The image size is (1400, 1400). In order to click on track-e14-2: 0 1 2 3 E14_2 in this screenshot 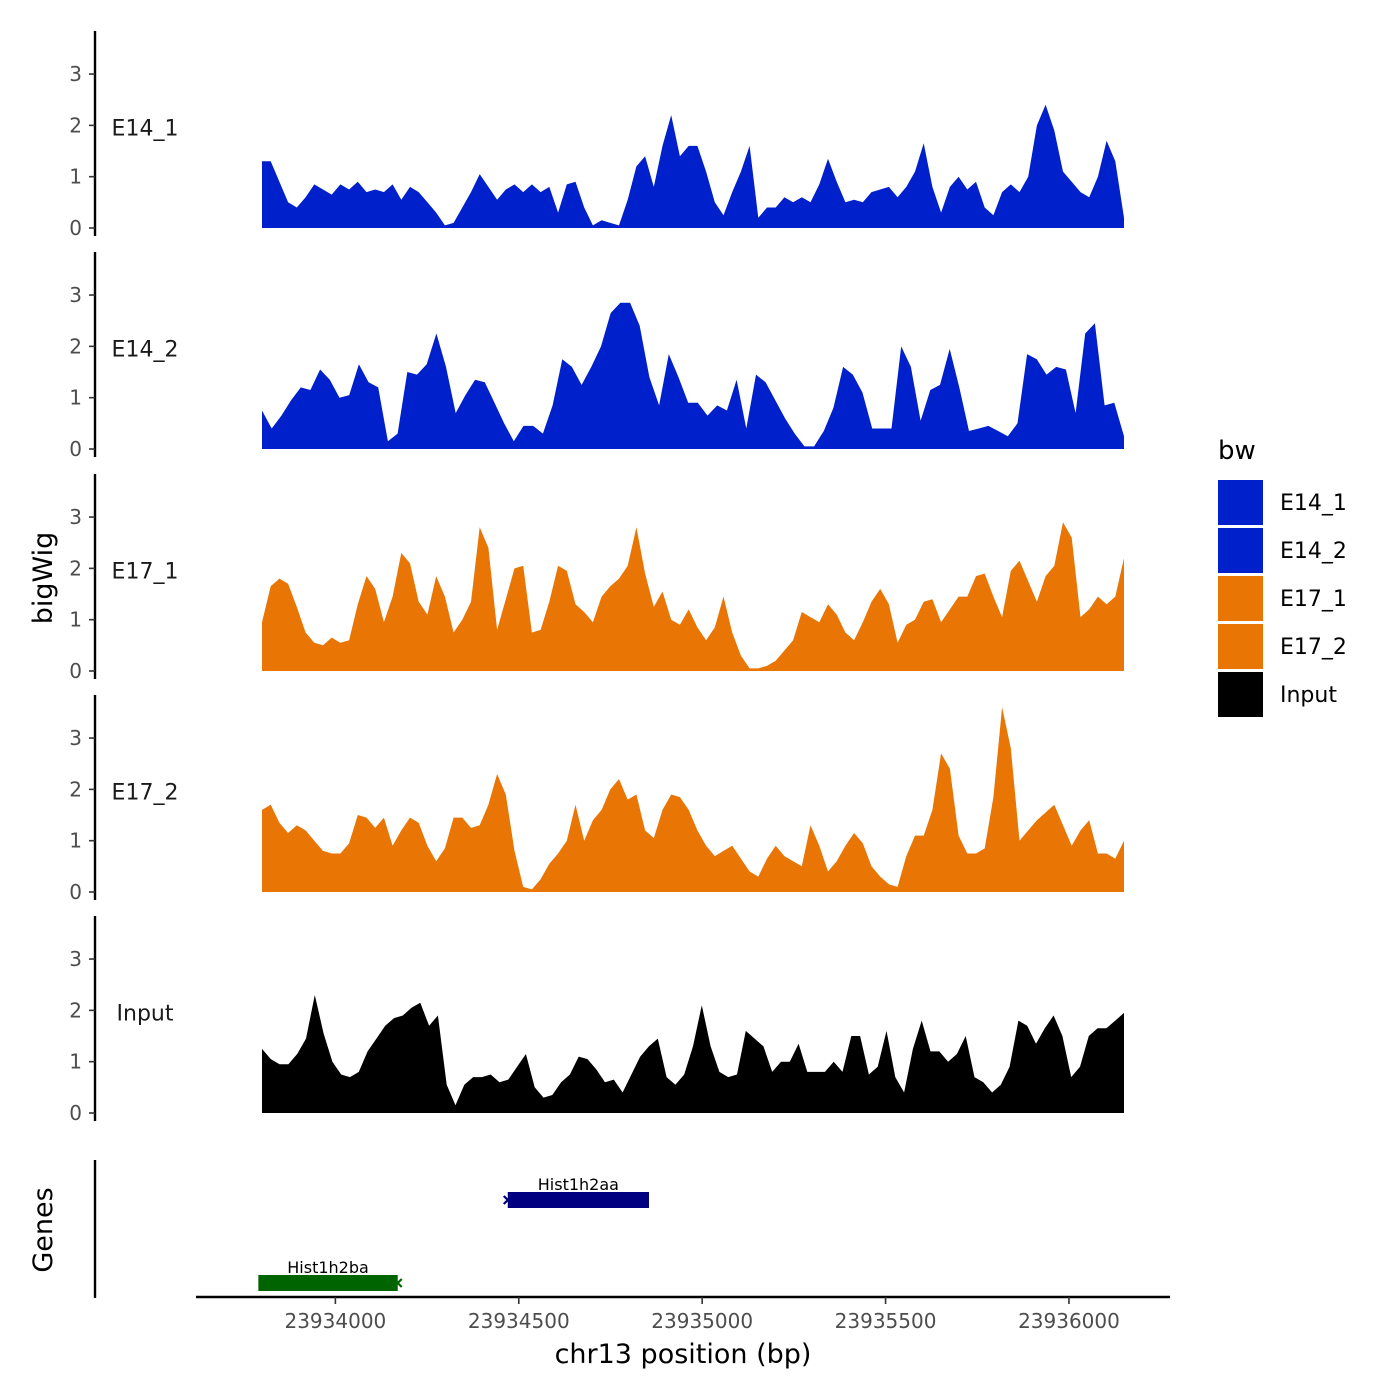, I will do `click(596, 356)`.